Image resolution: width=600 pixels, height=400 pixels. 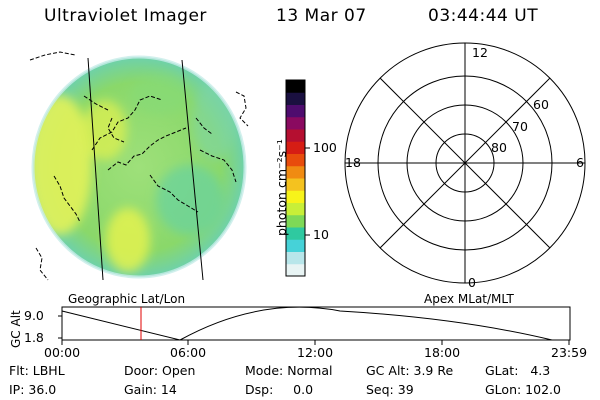 I want to click on orbit-panel, so click(x=314, y=325).